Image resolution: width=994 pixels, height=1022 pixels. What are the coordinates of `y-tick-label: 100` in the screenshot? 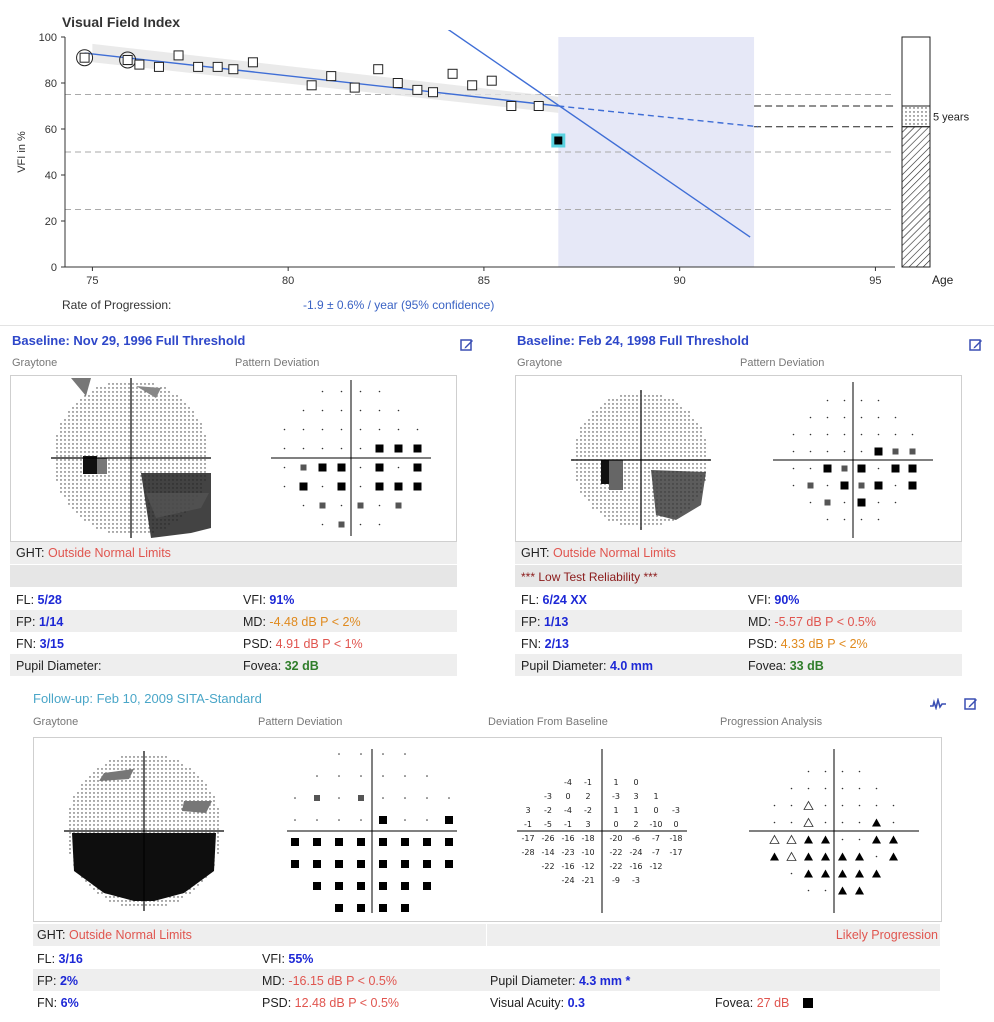 It's located at (48, 38).